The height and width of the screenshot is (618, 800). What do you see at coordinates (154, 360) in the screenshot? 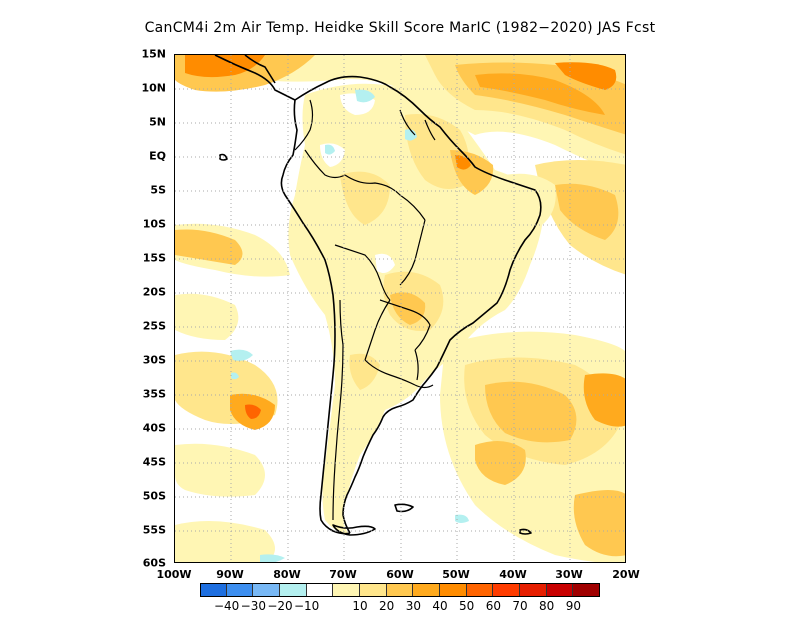
I see `lat-label: 30S` at bounding box center [154, 360].